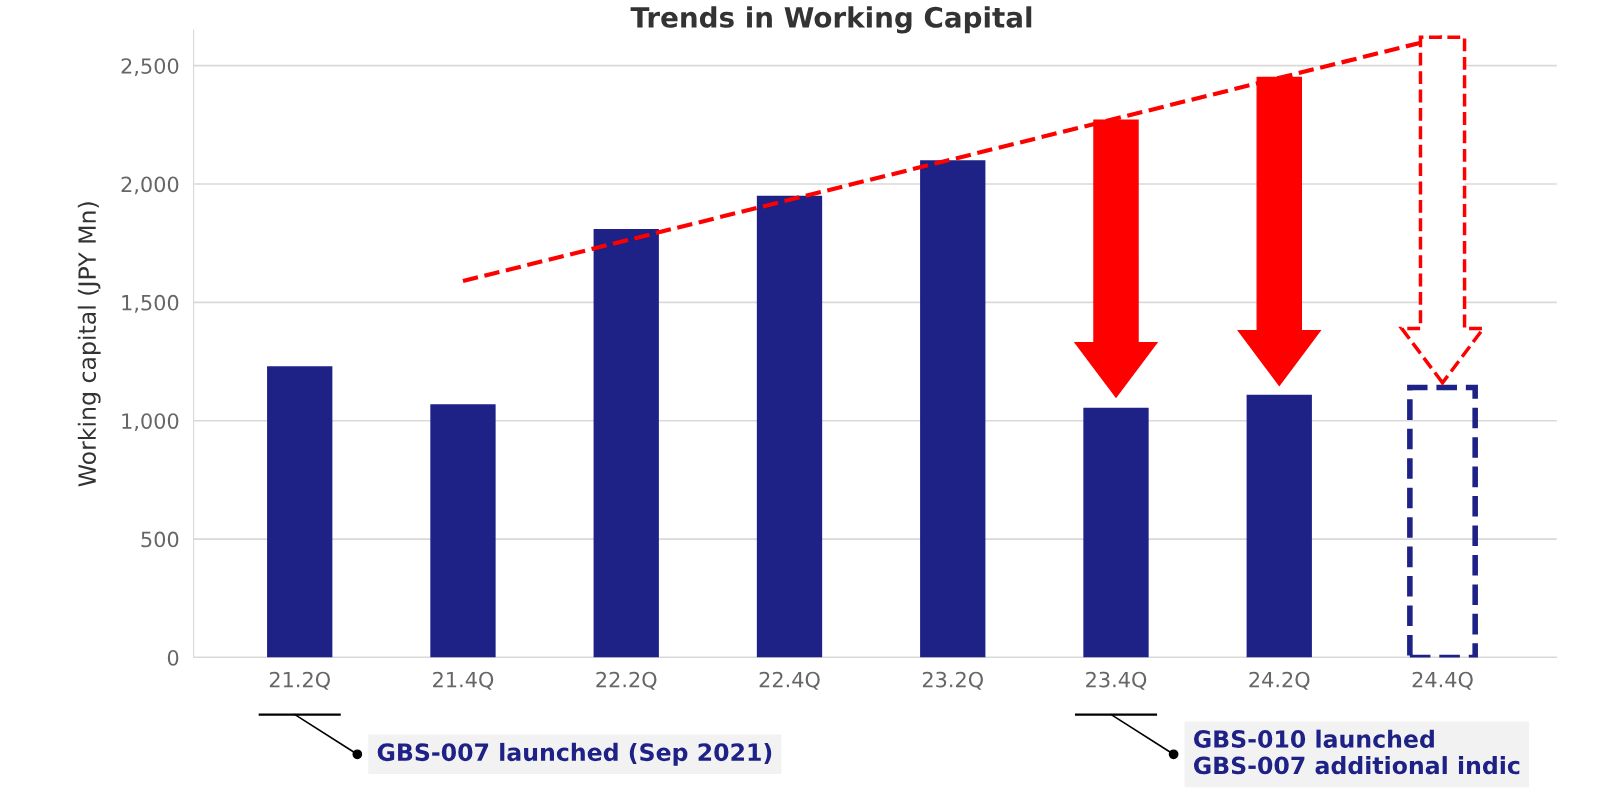  I want to click on x-tick-label: 21.2Q, so click(299, 680).